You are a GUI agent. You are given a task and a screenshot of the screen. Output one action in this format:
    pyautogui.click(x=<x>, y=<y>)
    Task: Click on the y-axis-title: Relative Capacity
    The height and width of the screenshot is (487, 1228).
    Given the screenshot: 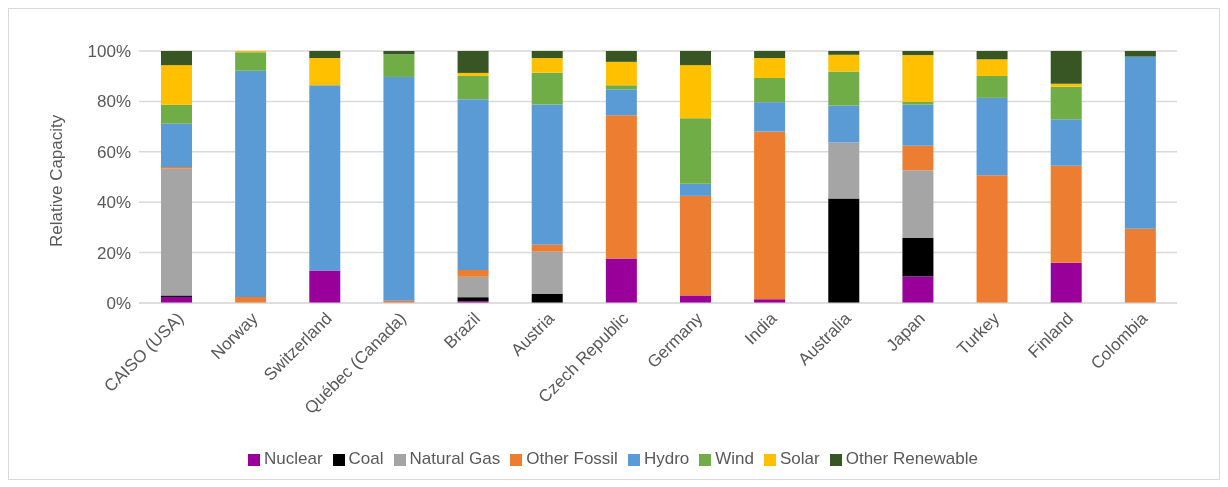 What is the action you would take?
    pyautogui.click(x=57, y=180)
    